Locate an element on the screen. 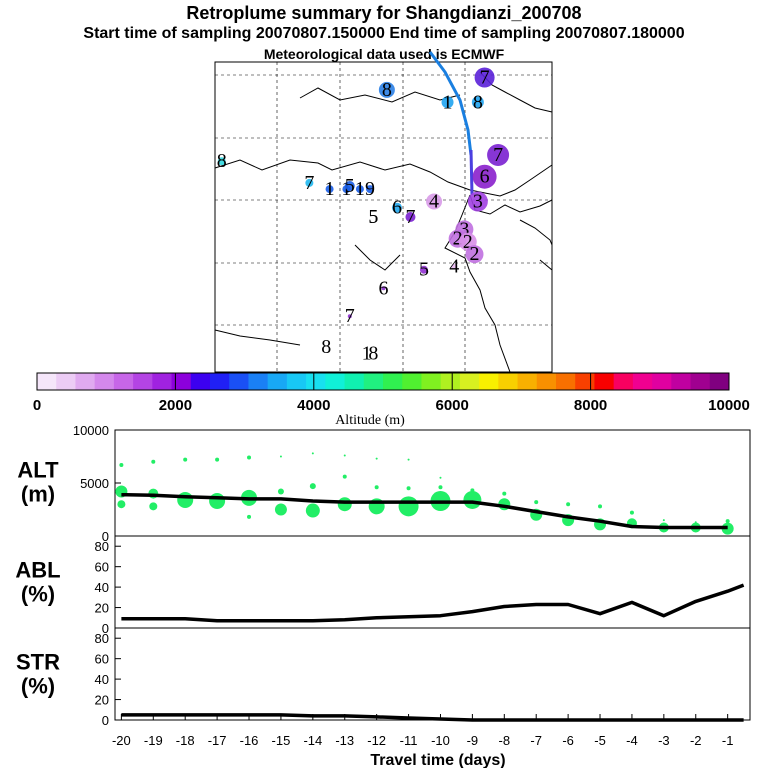  x-tick-label: -6 is located at coordinates (568, 740).